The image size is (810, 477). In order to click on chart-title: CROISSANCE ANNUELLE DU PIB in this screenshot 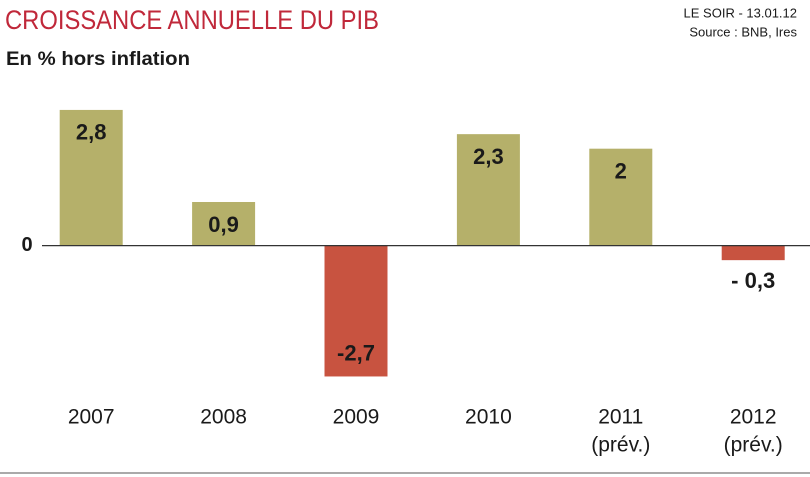, I will do `click(192, 20)`.